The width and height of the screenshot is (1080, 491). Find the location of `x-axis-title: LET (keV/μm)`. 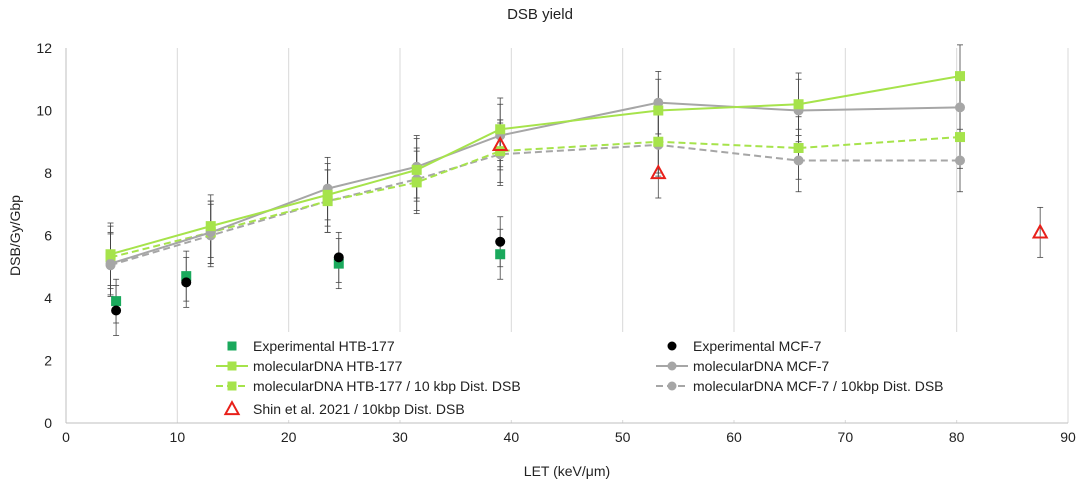

x-axis-title: LET (keV/μm) is located at coordinates (567, 471).